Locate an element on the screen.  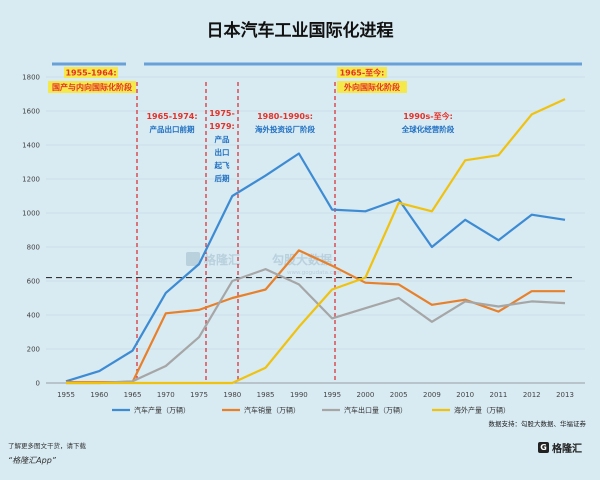
x-tick-label: 1980 is located at coordinates (232, 395).